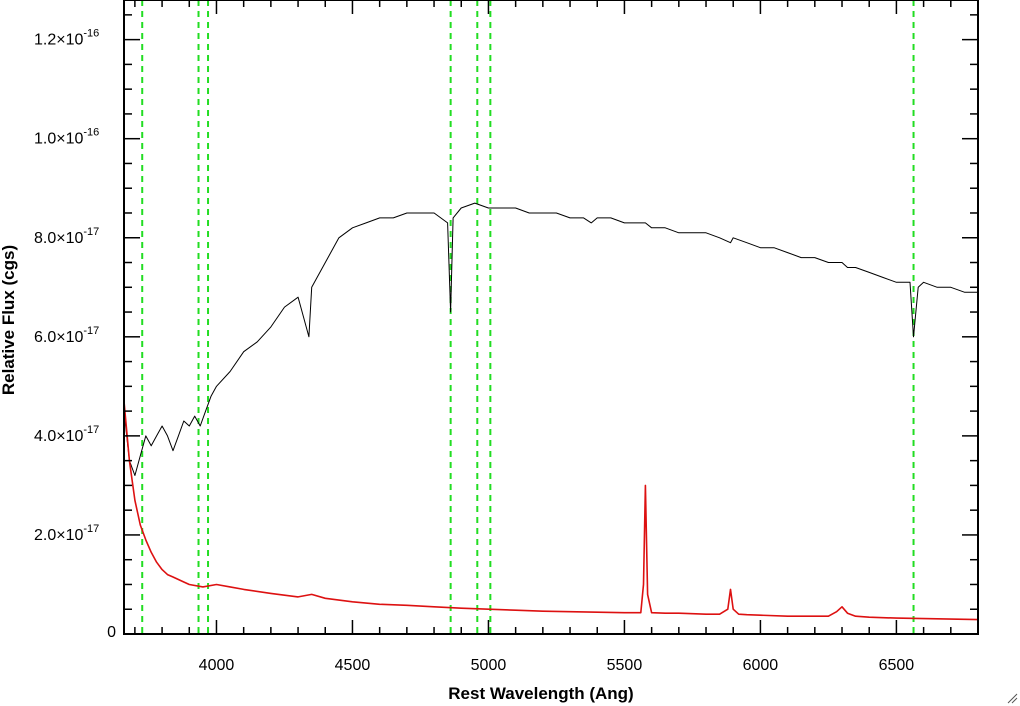 This screenshot has width=1020, height=706. I want to click on x-tick-label: 6500, so click(897, 665).